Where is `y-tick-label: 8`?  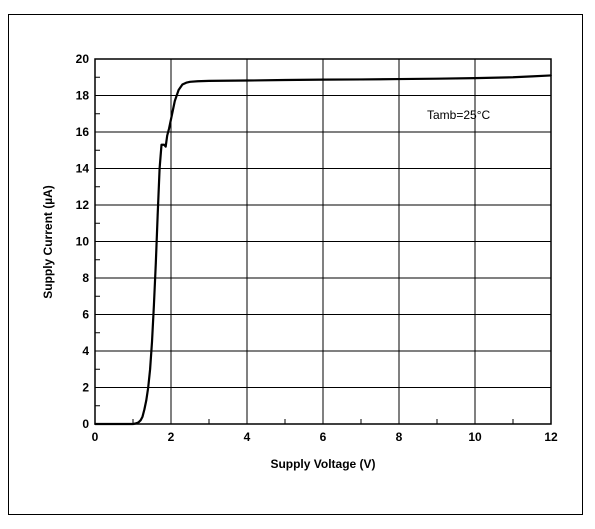 y-tick-label: 8 is located at coordinates (85, 278).